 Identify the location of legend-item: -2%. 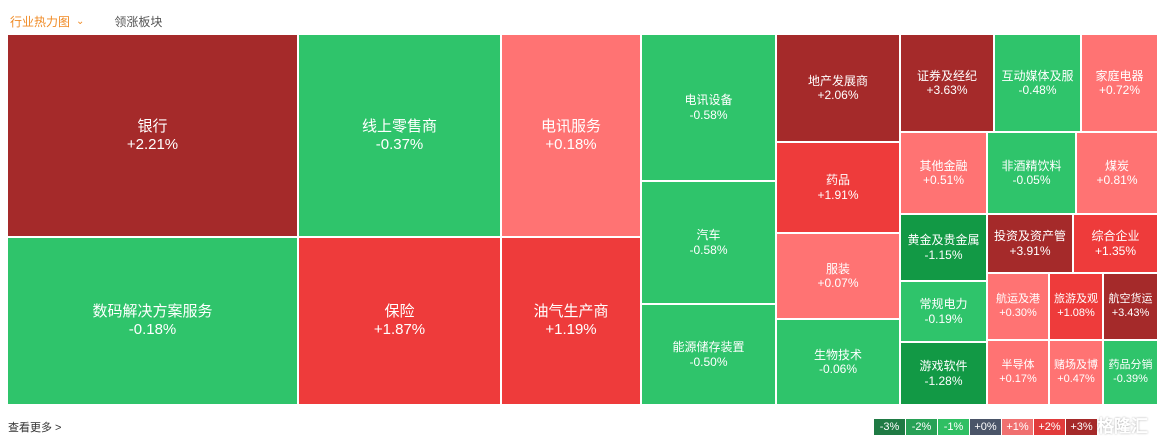
(922, 427).